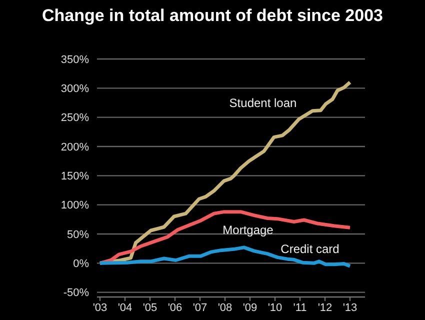  Describe the element at coordinates (75, 147) in the screenshot. I see `y-tick-label: 200%` at that location.